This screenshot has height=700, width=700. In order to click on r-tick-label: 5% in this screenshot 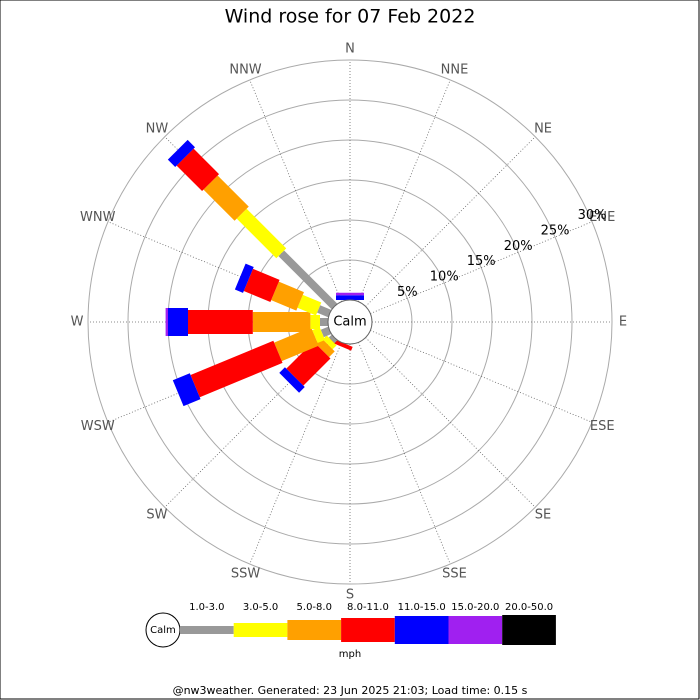, I will do `click(407, 292)`.